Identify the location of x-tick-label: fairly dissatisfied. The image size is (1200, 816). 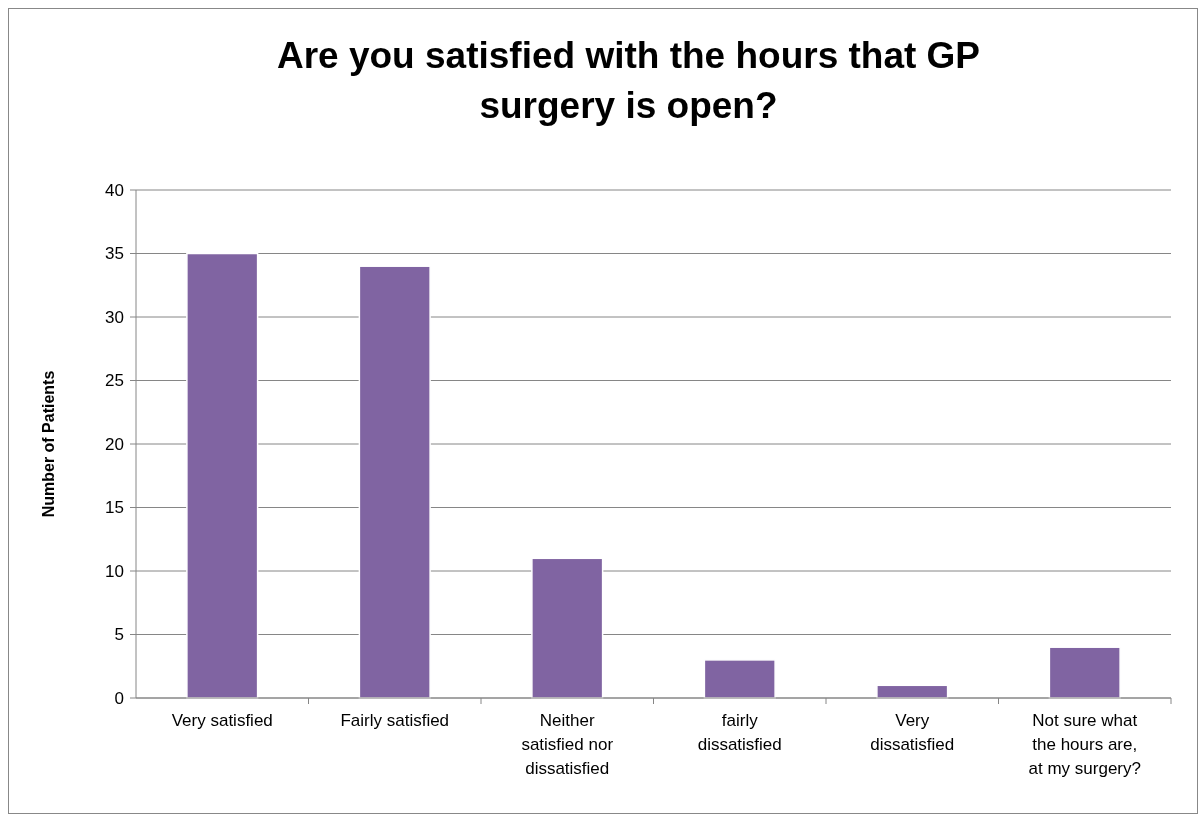
(739, 732).